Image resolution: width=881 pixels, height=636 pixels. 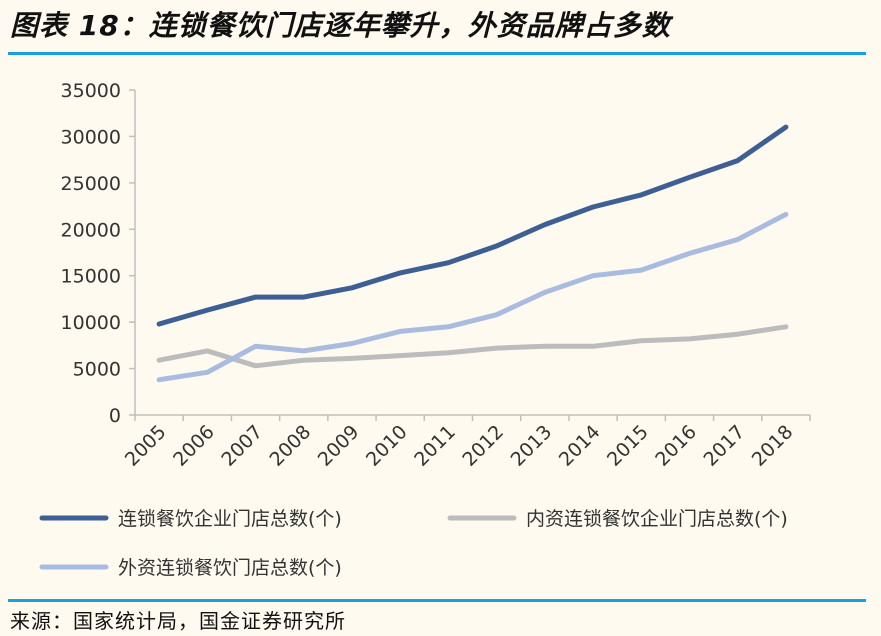 What do you see at coordinates (98, 253) in the screenshot?
I see `y-axis: 0 5000 10000 15000 20000 25000 30000 35000` at bounding box center [98, 253].